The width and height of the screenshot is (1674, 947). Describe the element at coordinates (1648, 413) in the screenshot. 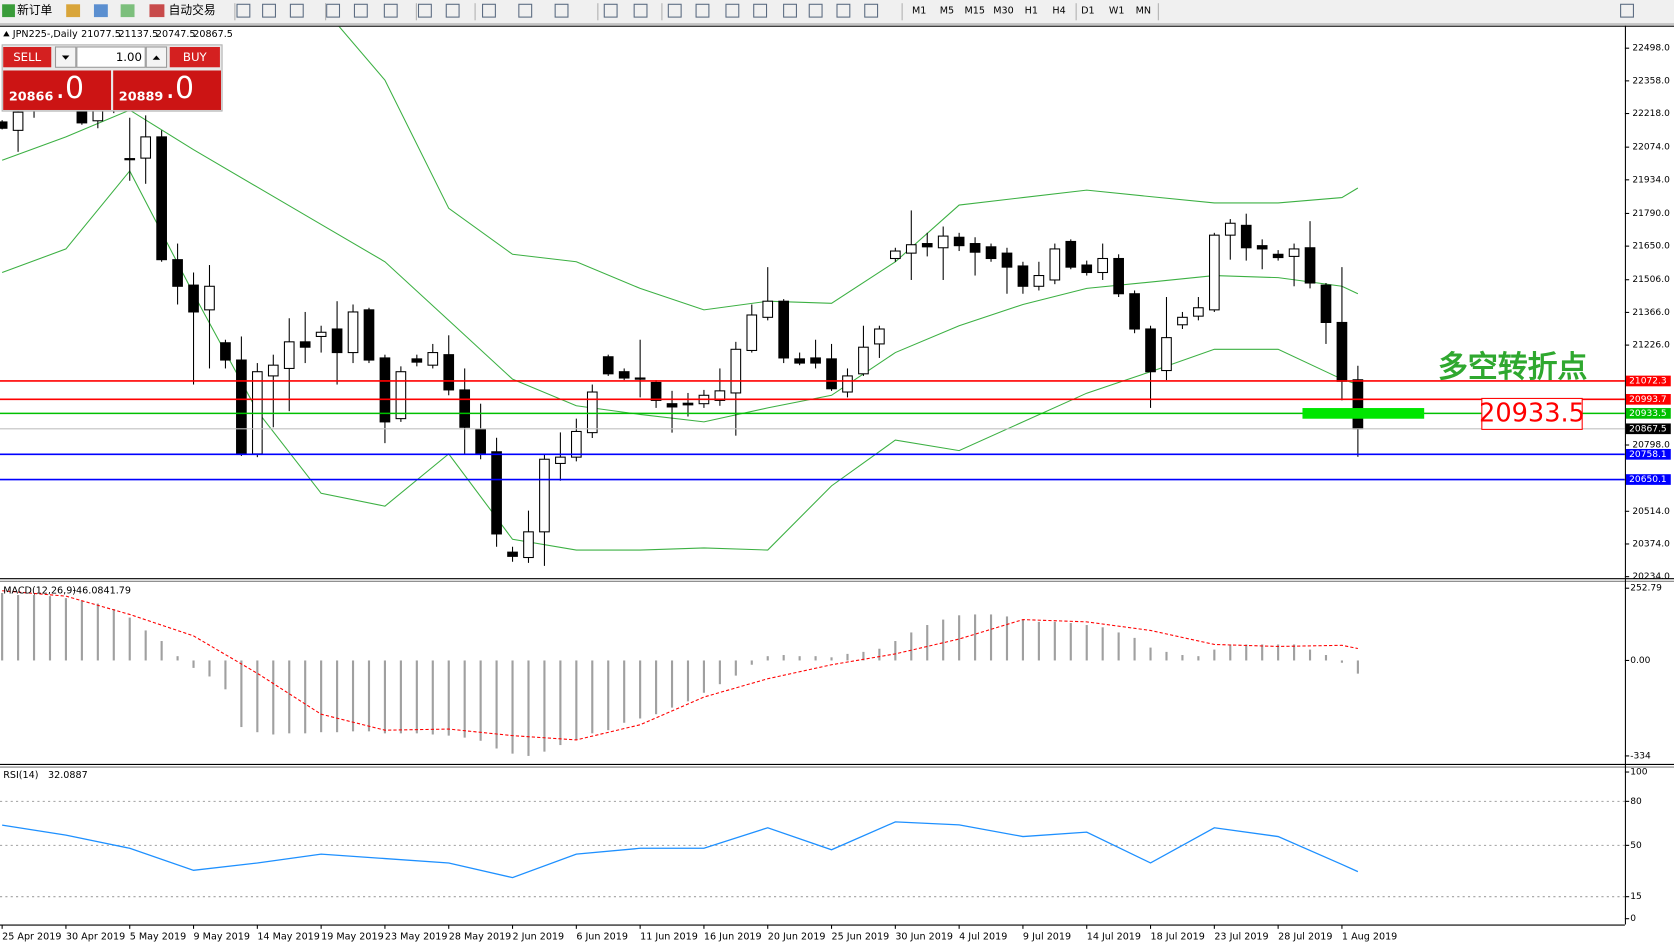

I see `level-label-bg` at that location.